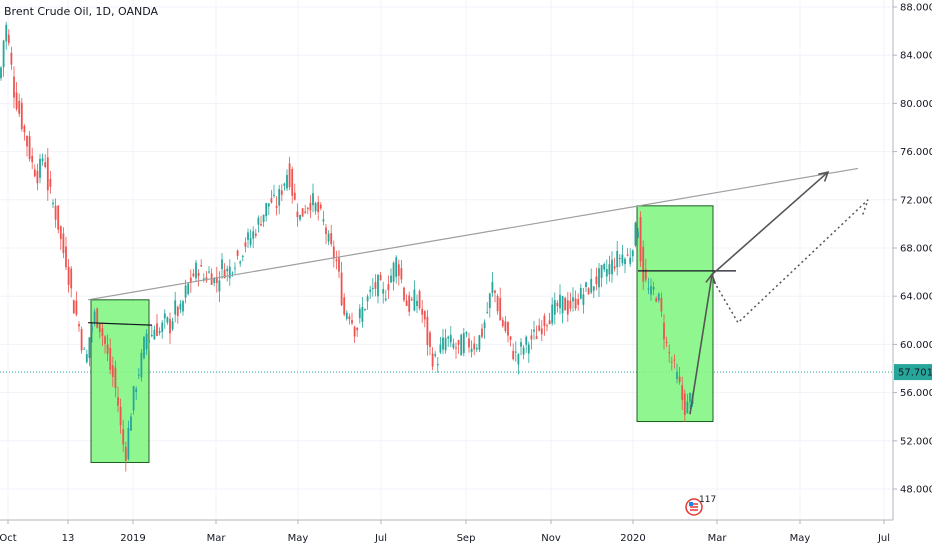 The image size is (932, 550). What do you see at coordinates (701, 506) in the screenshot?
I see `notification-badge: 117` at bounding box center [701, 506].